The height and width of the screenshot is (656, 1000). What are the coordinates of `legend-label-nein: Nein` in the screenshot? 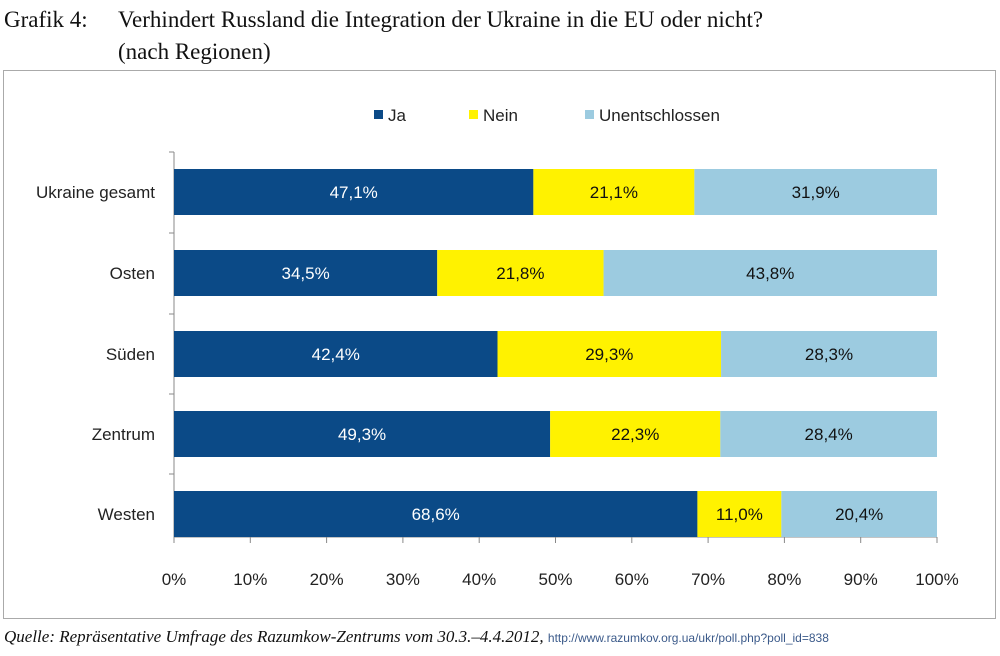 It's located at (500, 115).